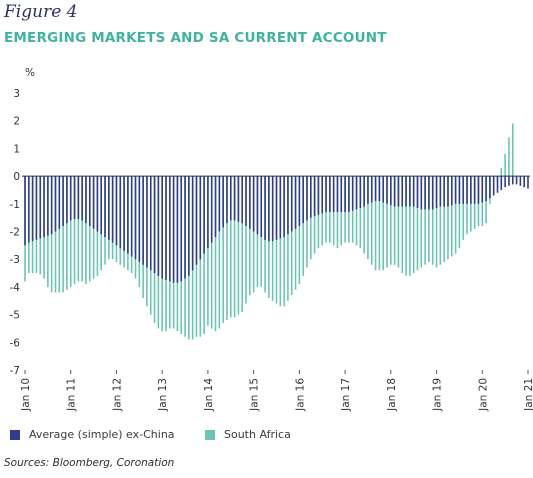  Describe the element at coordinates (15, 371) in the screenshot. I see `y-tick-label: -7` at that location.